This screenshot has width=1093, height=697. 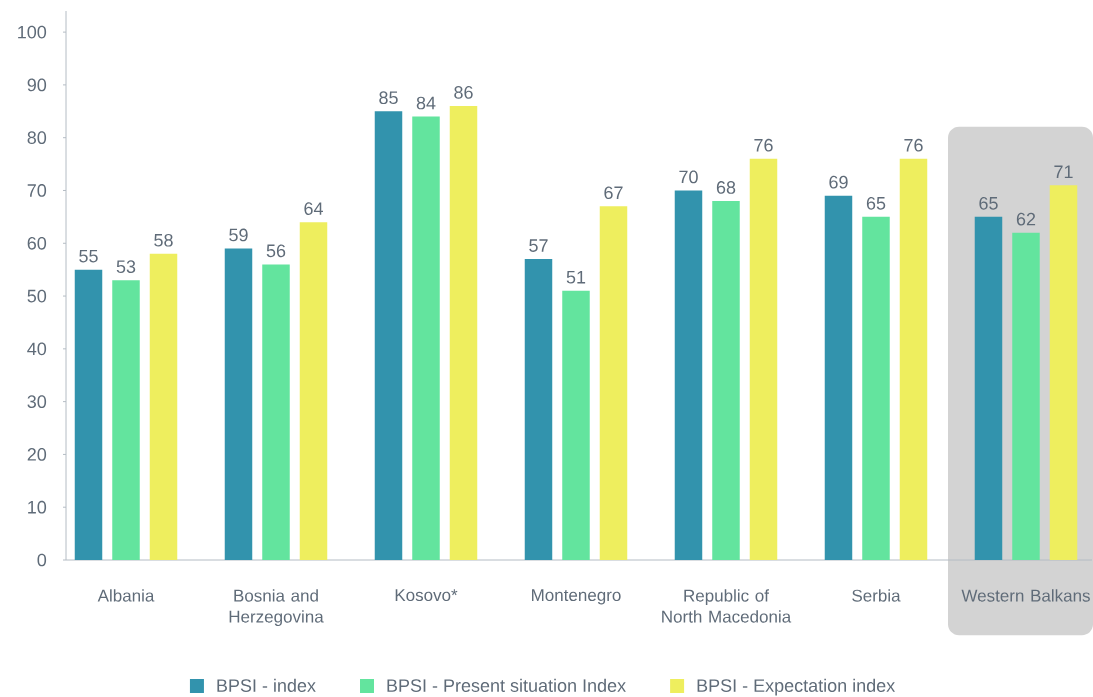 I want to click on x-tick-label: Albania, so click(x=126, y=595).